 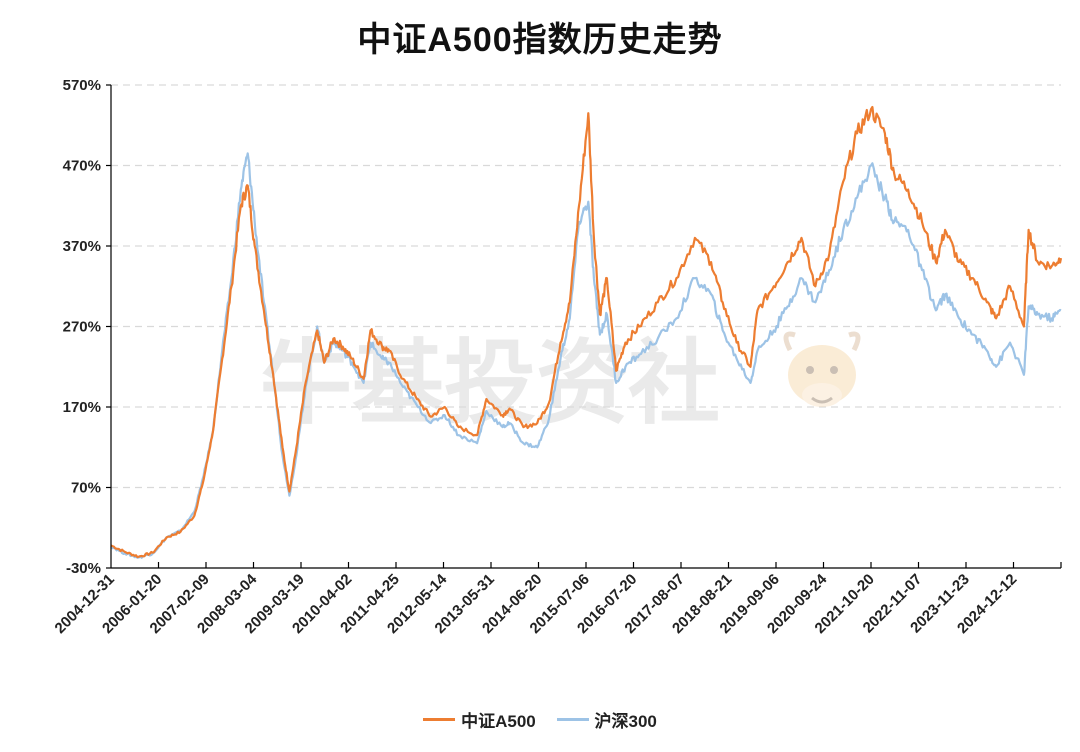 What do you see at coordinates (498, 721) in the screenshot?
I see `legend-label-a500: 中证A500` at bounding box center [498, 721].